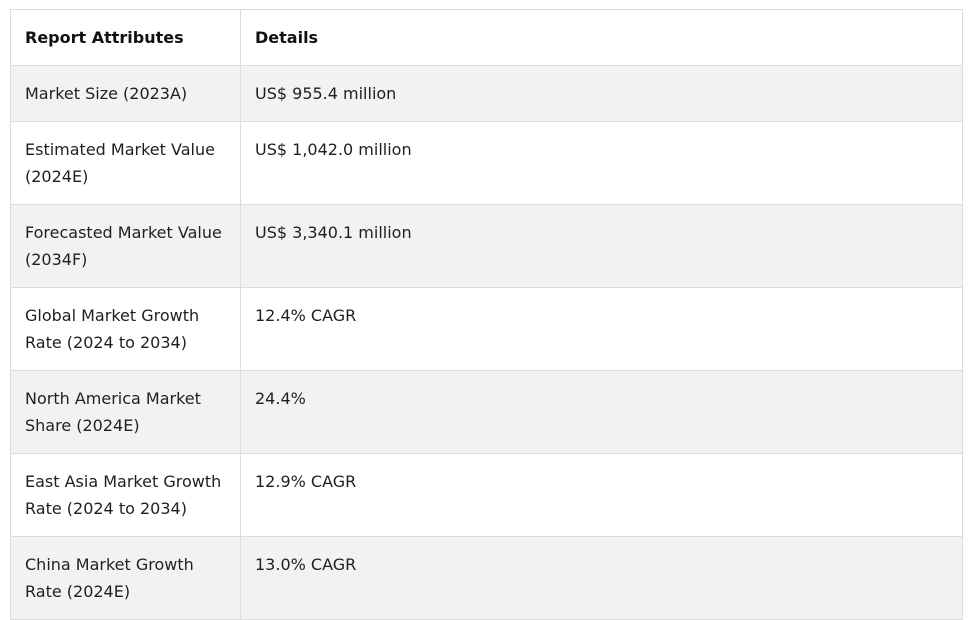 The height and width of the screenshot is (620, 972). I want to click on detail-cell: 12.4% CAGR, so click(601, 329).